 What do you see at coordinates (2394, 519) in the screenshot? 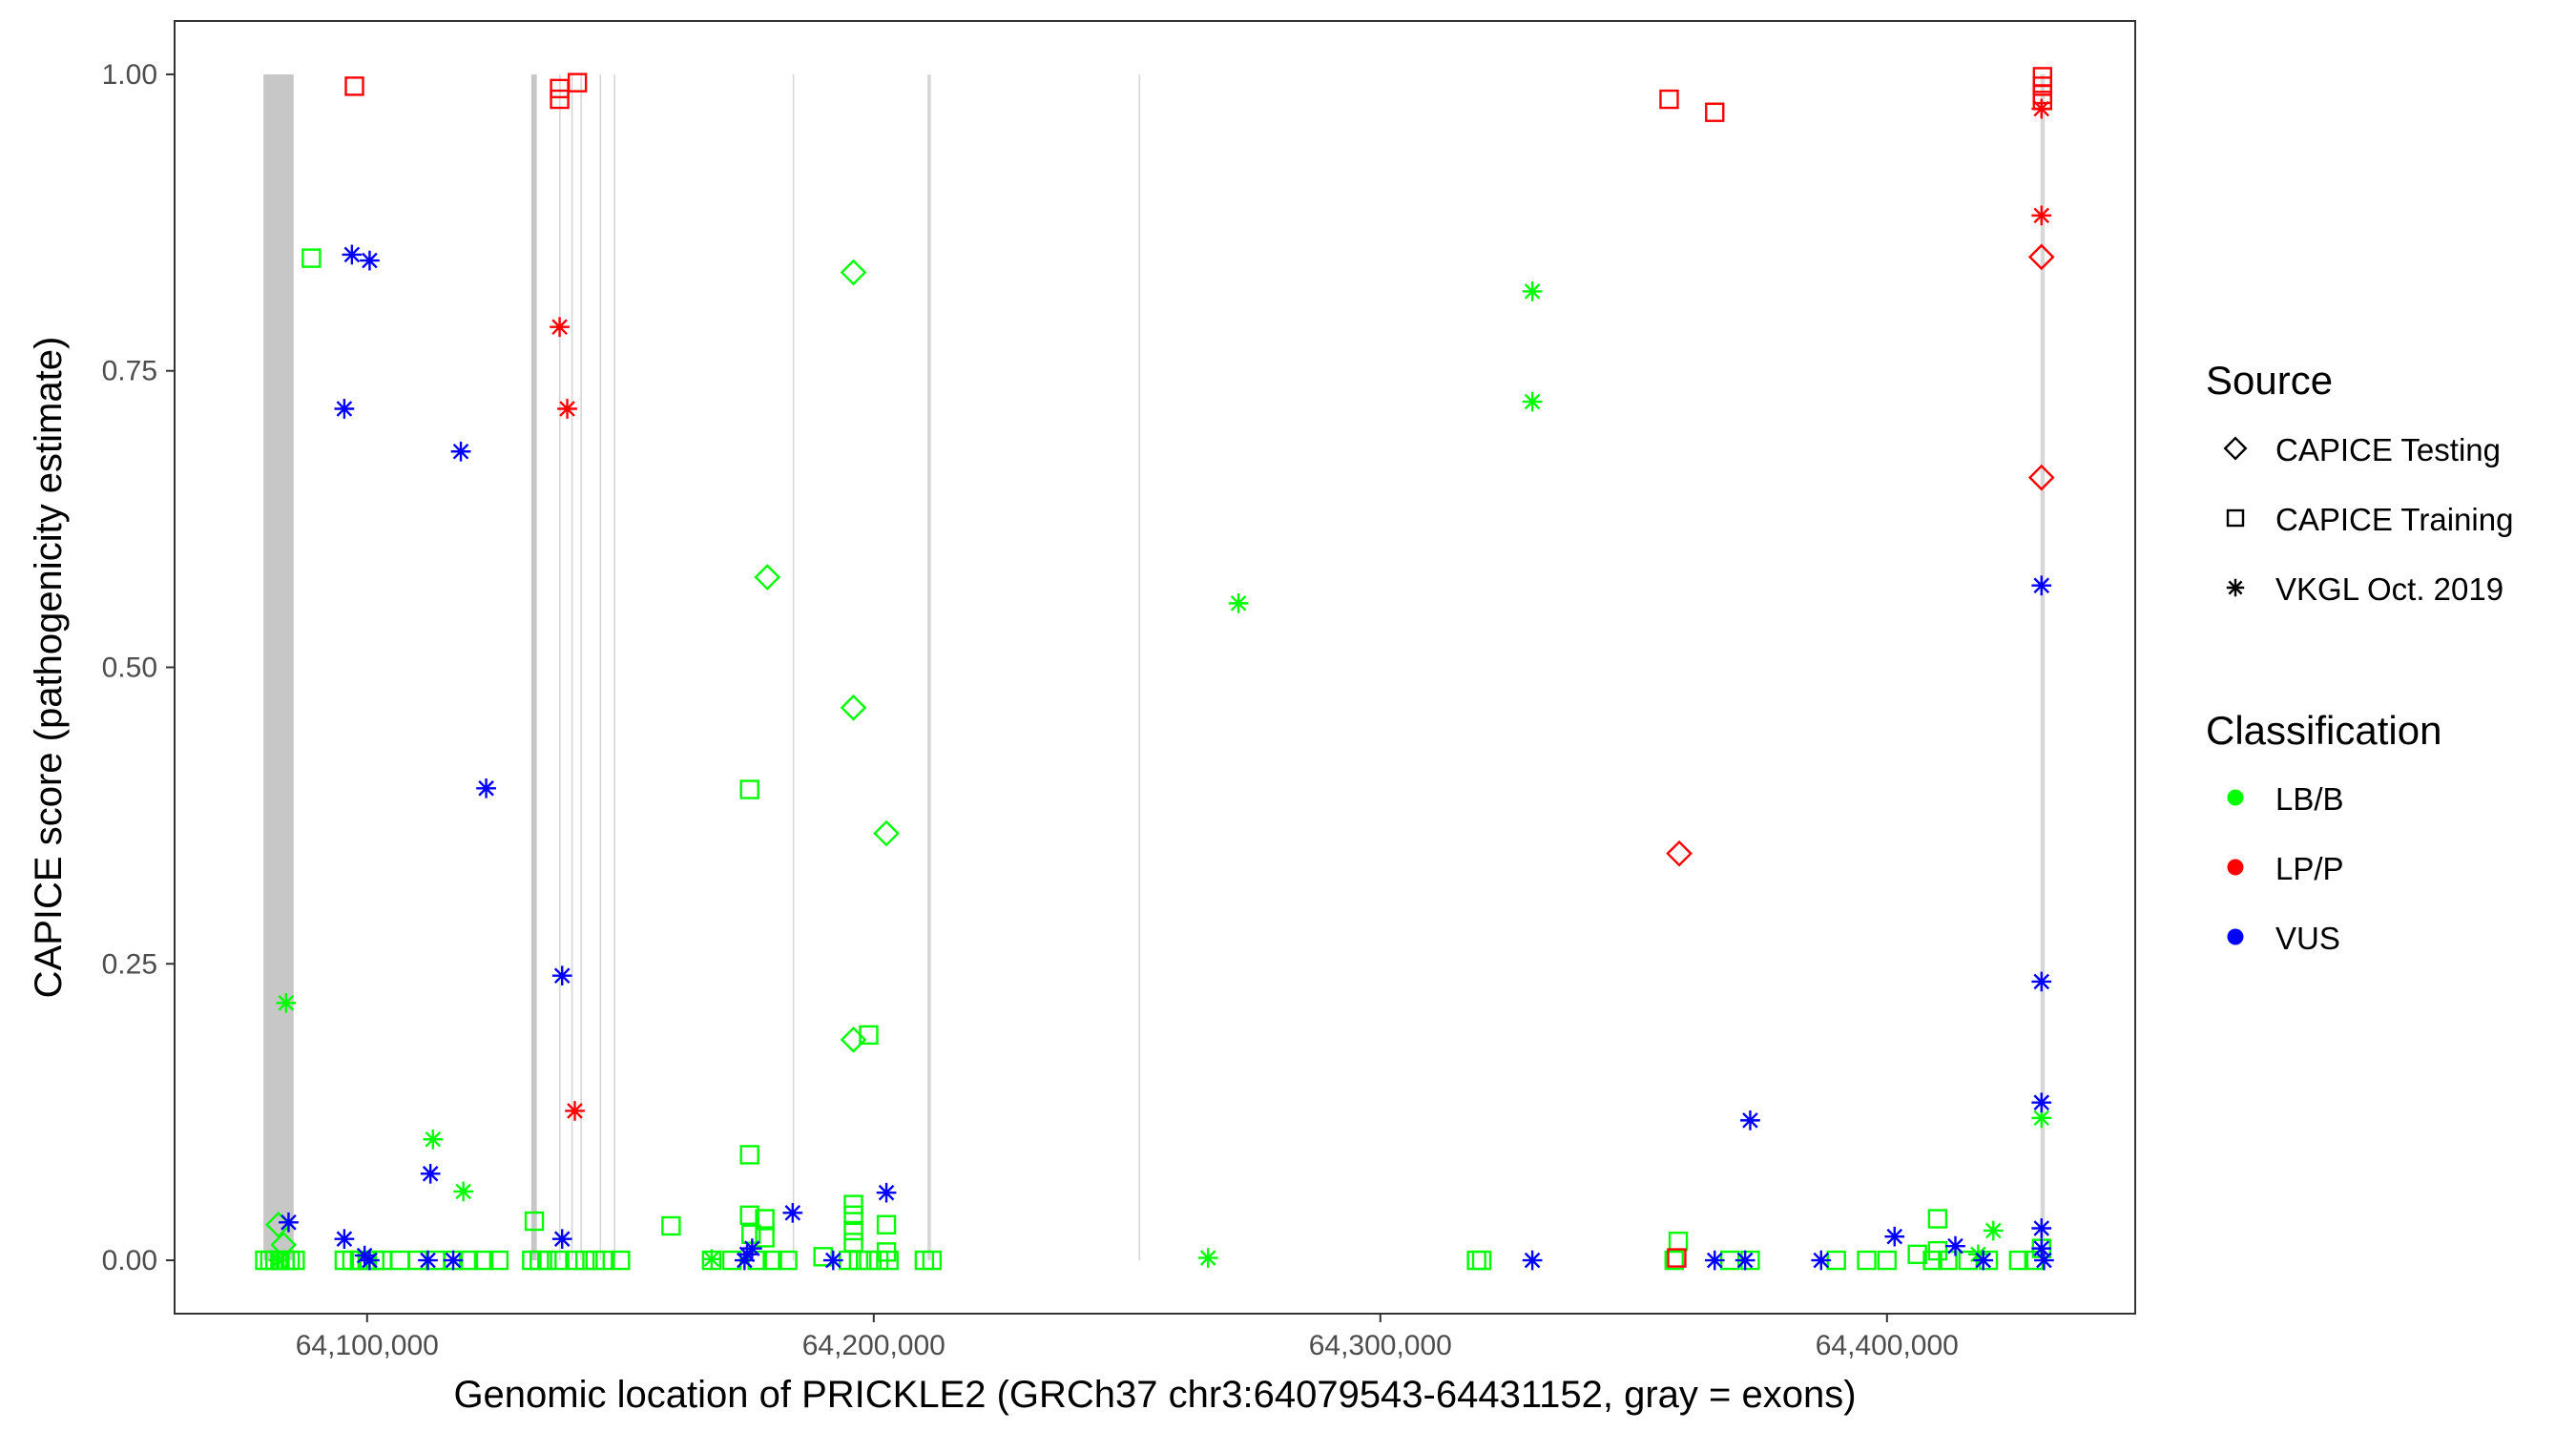
I see `legend-source-label: CAPICE Training` at bounding box center [2394, 519].